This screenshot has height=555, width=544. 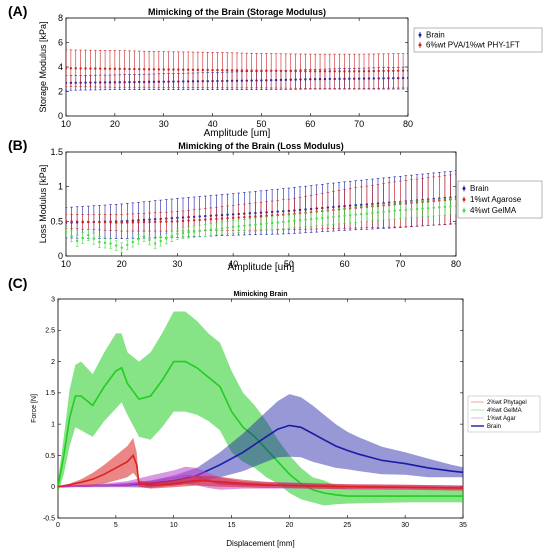 I want to click on legend-label: 1%wt Agar, so click(x=501, y=419).